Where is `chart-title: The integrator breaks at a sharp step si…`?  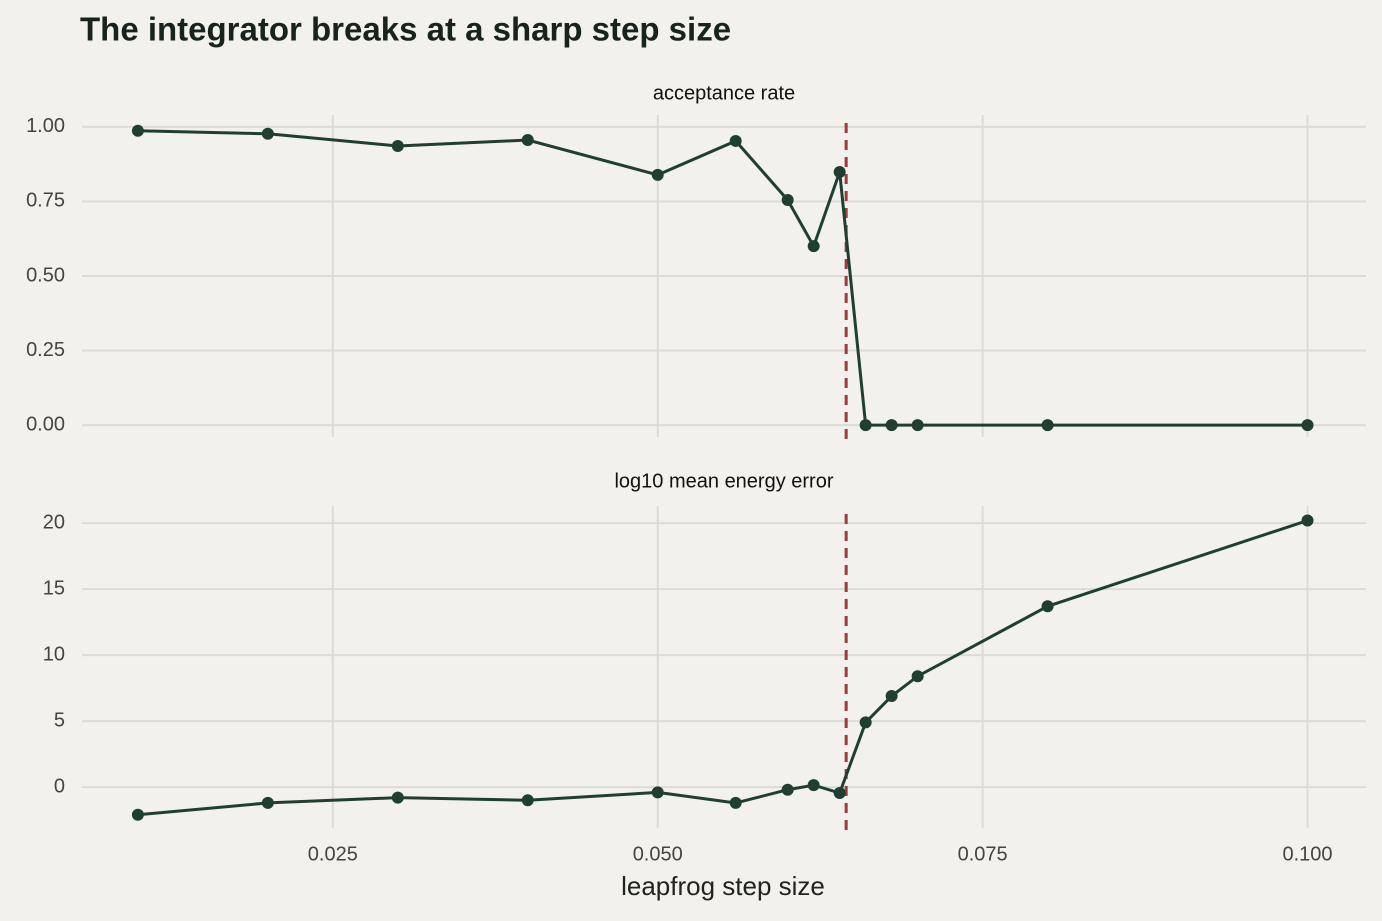
chart-title: The integrator breaks at a sharp step si… is located at coordinates (405, 29).